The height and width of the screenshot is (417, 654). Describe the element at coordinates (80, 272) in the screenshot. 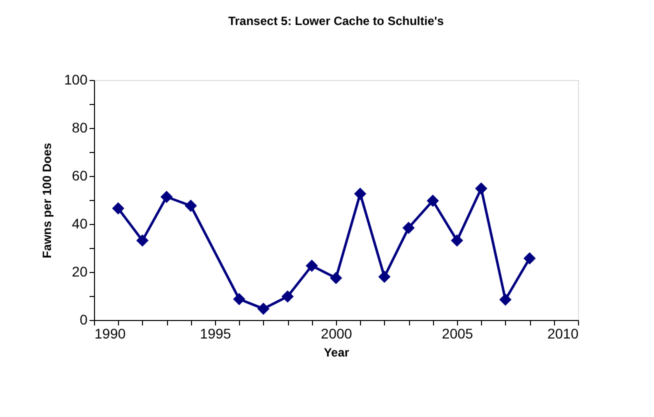

I see `y-tick-label: 20` at that location.